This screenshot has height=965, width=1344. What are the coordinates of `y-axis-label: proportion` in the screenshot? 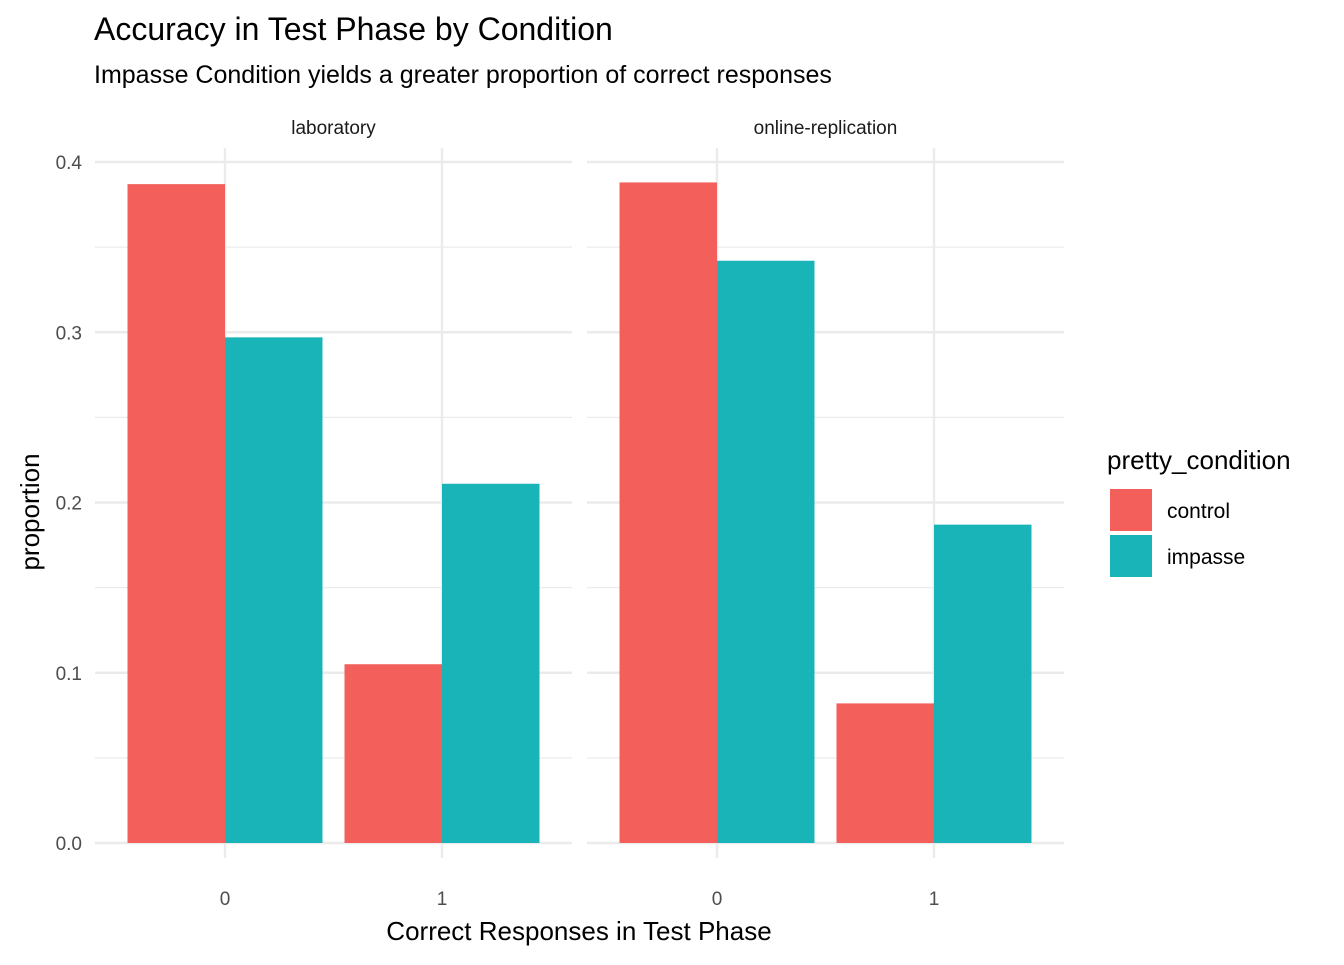 It's located at (30, 511).